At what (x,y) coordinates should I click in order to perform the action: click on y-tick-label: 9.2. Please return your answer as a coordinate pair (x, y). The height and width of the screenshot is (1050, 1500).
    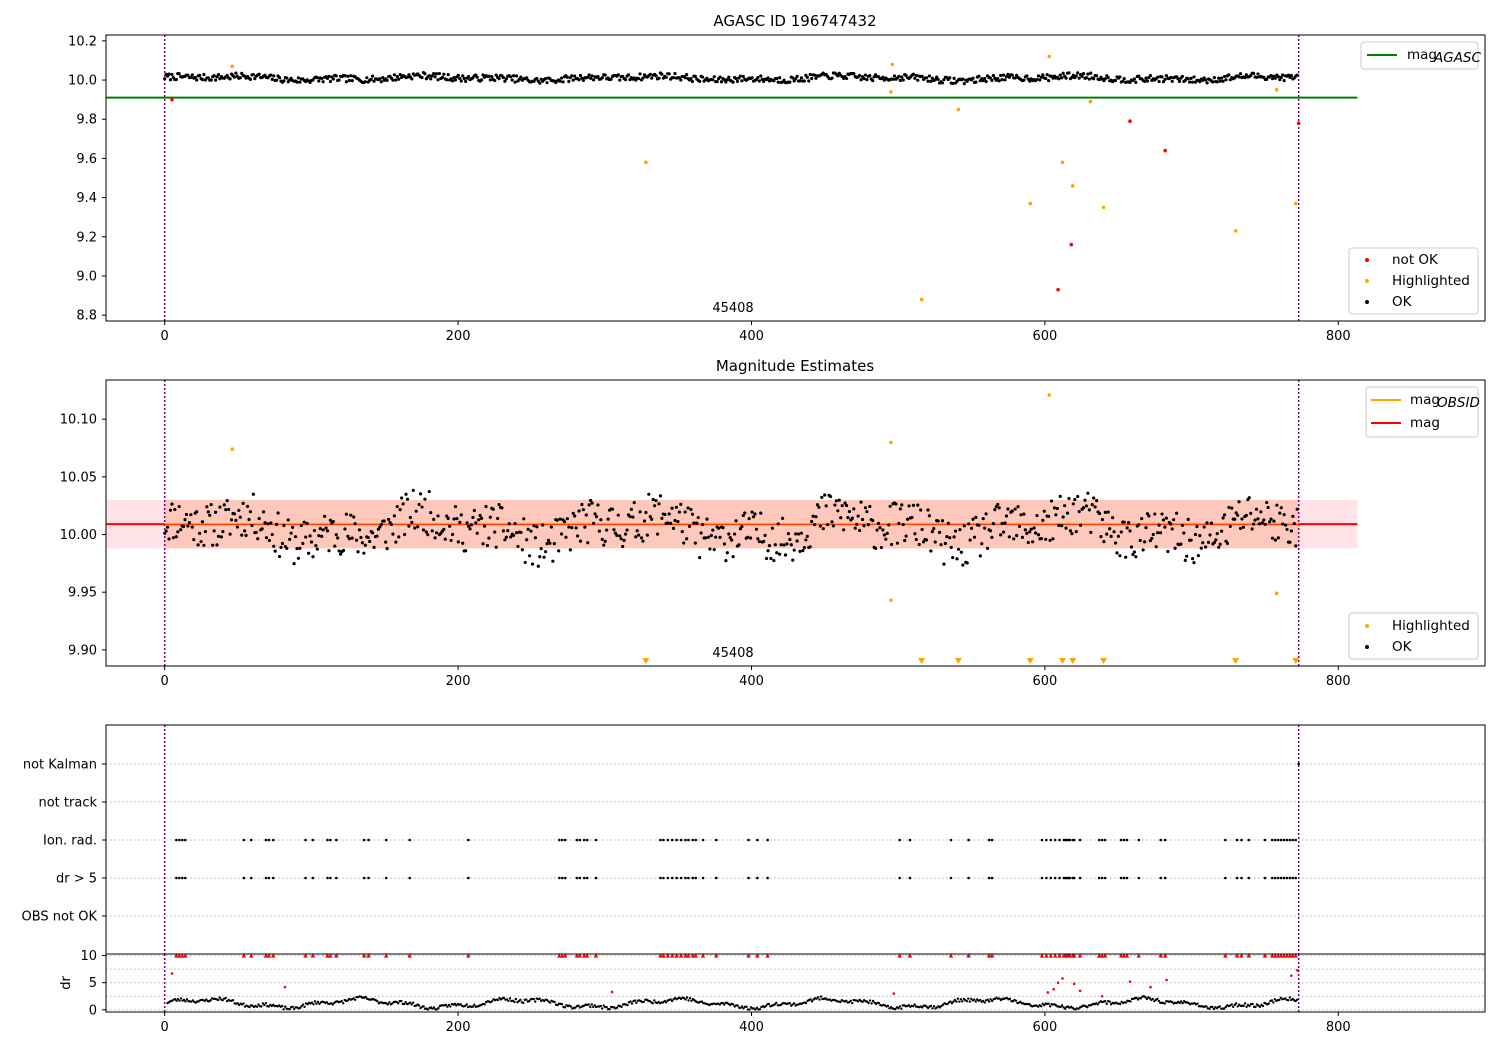
    Looking at the image, I should click on (86, 237).